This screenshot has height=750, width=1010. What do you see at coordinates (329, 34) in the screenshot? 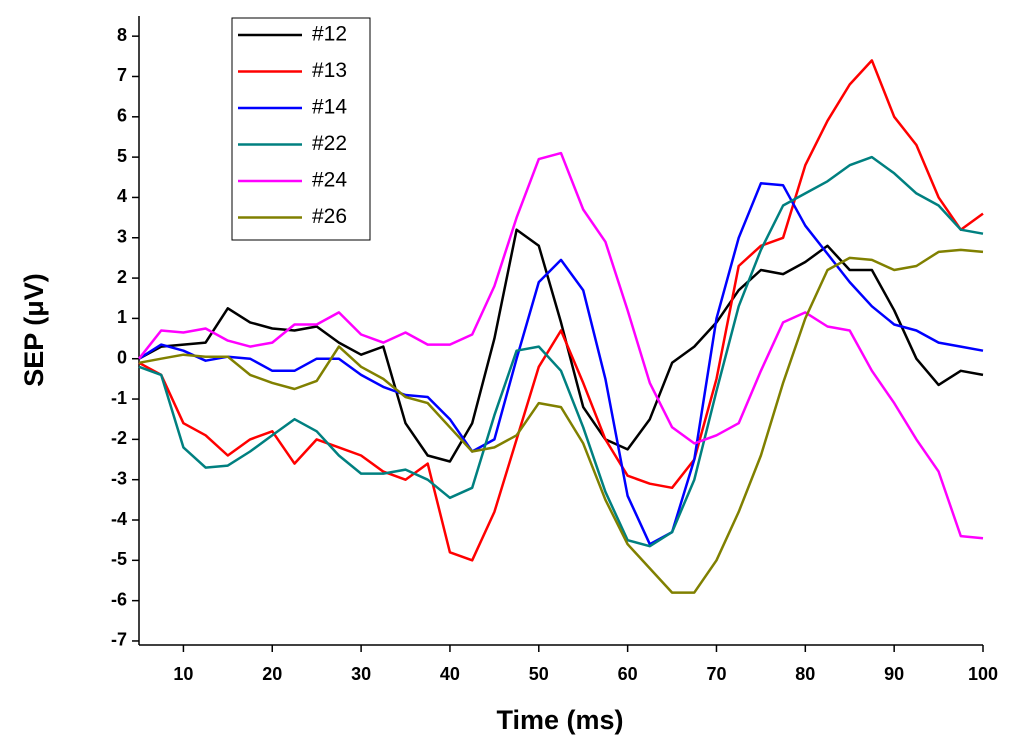
I see `legend-label: #12` at bounding box center [329, 34].